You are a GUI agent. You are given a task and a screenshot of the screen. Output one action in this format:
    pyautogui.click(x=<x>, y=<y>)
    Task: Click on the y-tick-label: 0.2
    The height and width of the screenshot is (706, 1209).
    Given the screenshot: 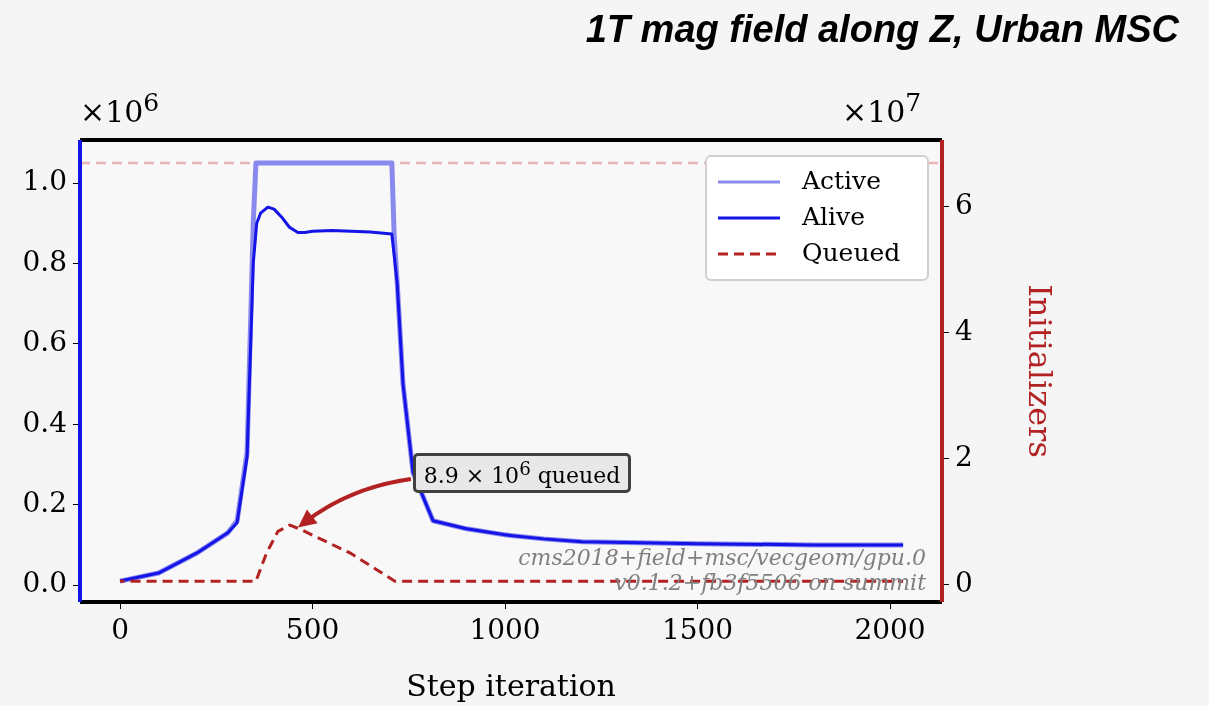 What is the action you would take?
    pyautogui.click(x=44, y=502)
    